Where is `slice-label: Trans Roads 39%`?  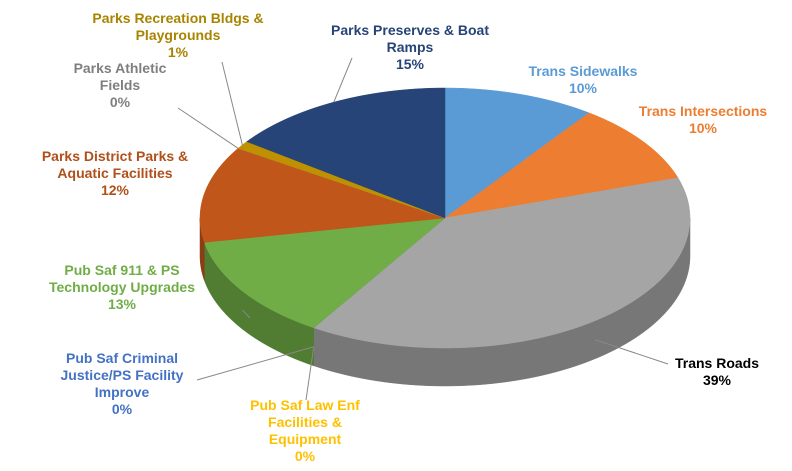 slice-label: Trans Roads 39% is located at coordinates (717, 372).